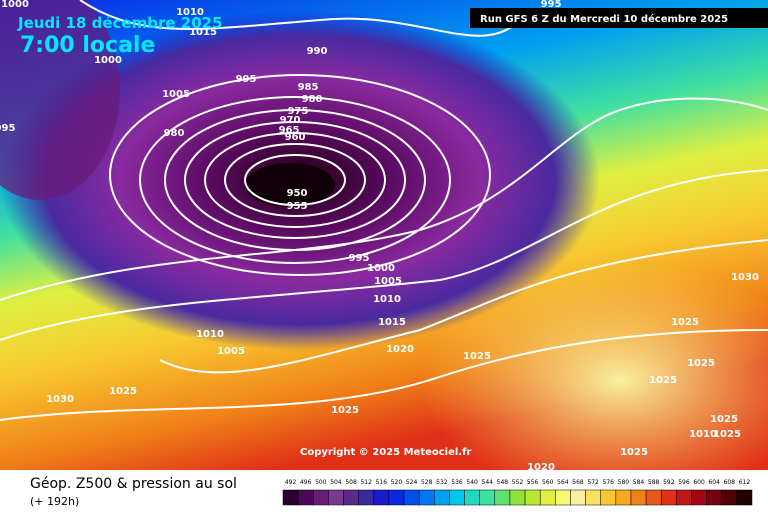 The image size is (768, 516). What do you see at coordinates (533, 482) in the screenshot?
I see `scale-label: 556` at bounding box center [533, 482].